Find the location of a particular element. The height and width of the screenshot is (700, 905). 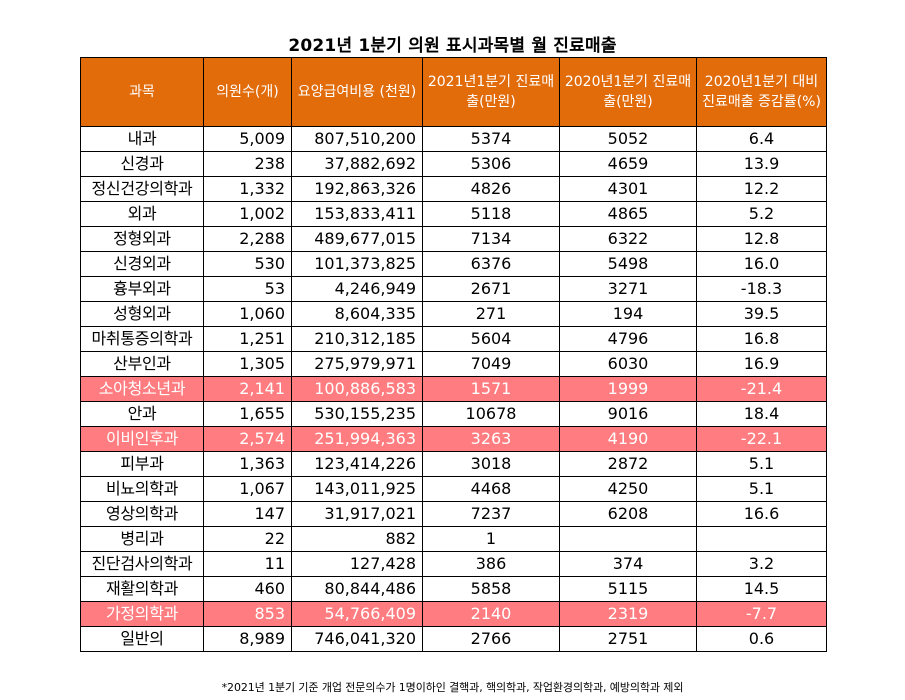

cell-cost: 275,979,971 is located at coordinates (357, 364).